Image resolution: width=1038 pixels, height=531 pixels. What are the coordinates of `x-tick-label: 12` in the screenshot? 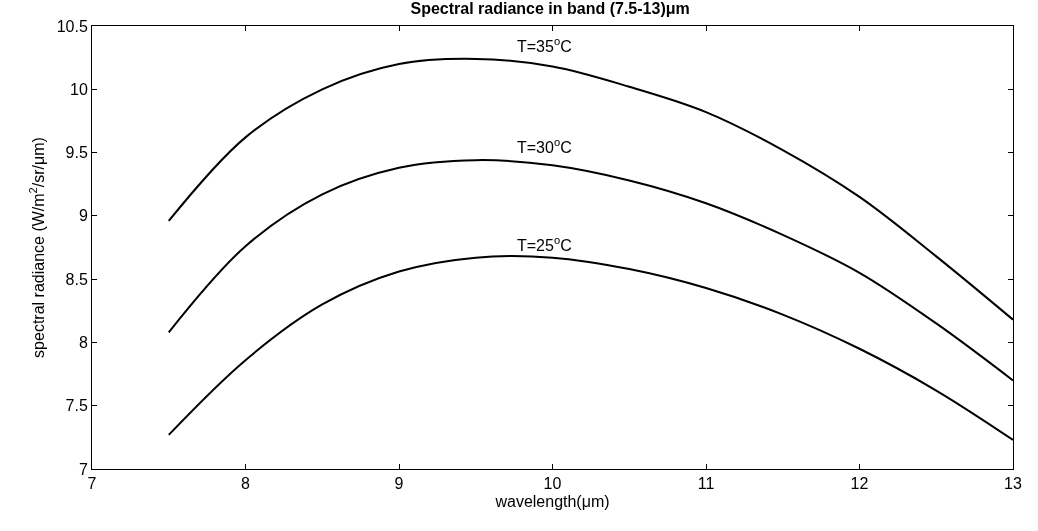 It's located at (859, 484).